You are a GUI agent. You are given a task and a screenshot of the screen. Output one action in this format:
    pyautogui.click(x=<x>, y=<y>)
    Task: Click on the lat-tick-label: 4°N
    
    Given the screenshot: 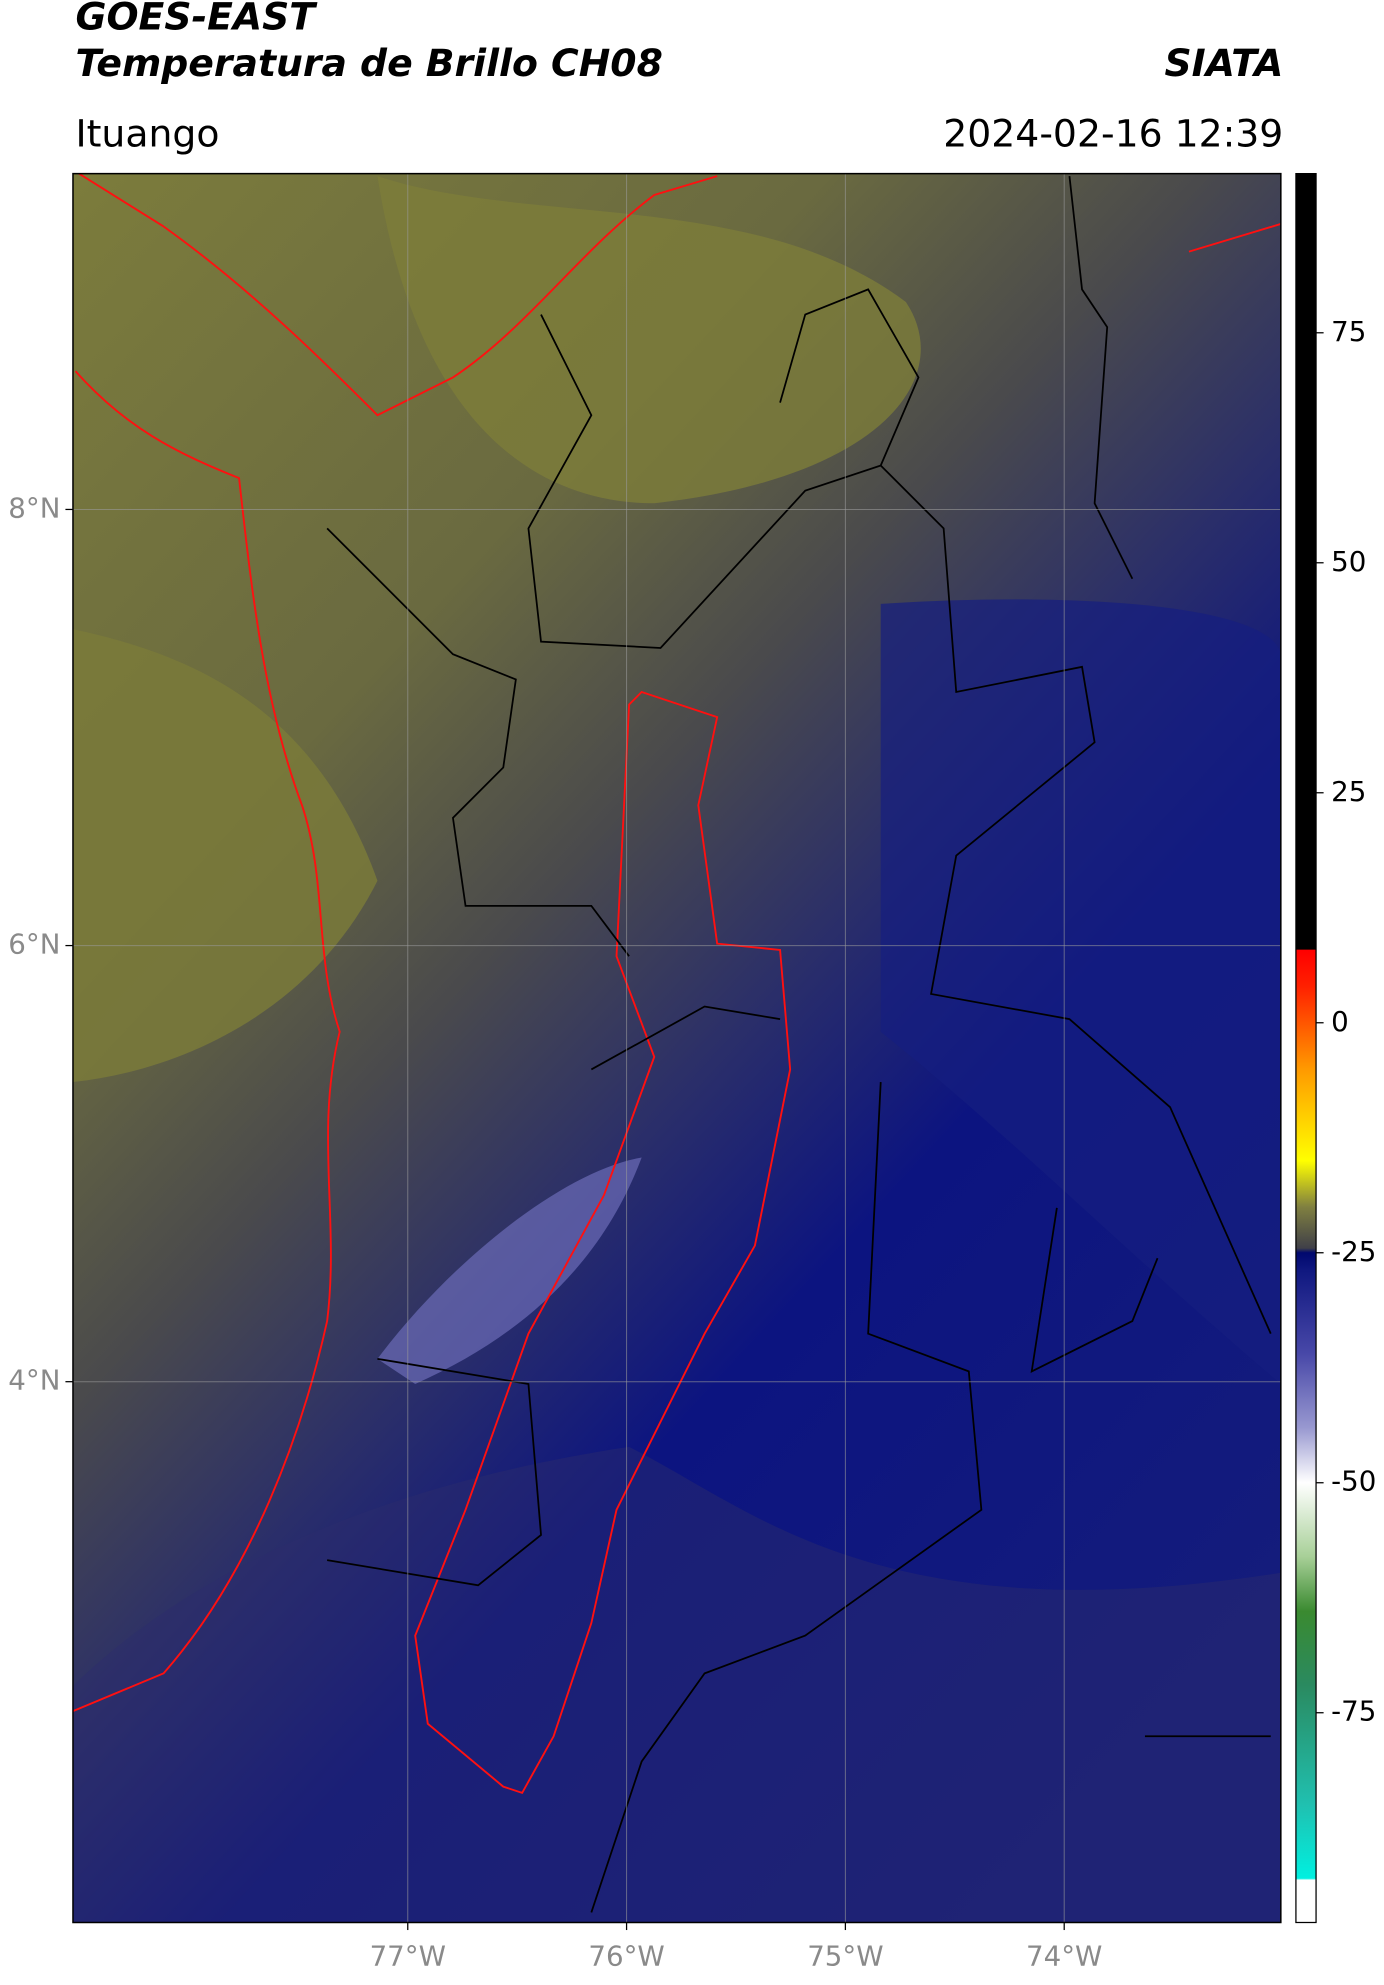 What is the action you would take?
    pyautogui.click(x=34, y=1380)
    